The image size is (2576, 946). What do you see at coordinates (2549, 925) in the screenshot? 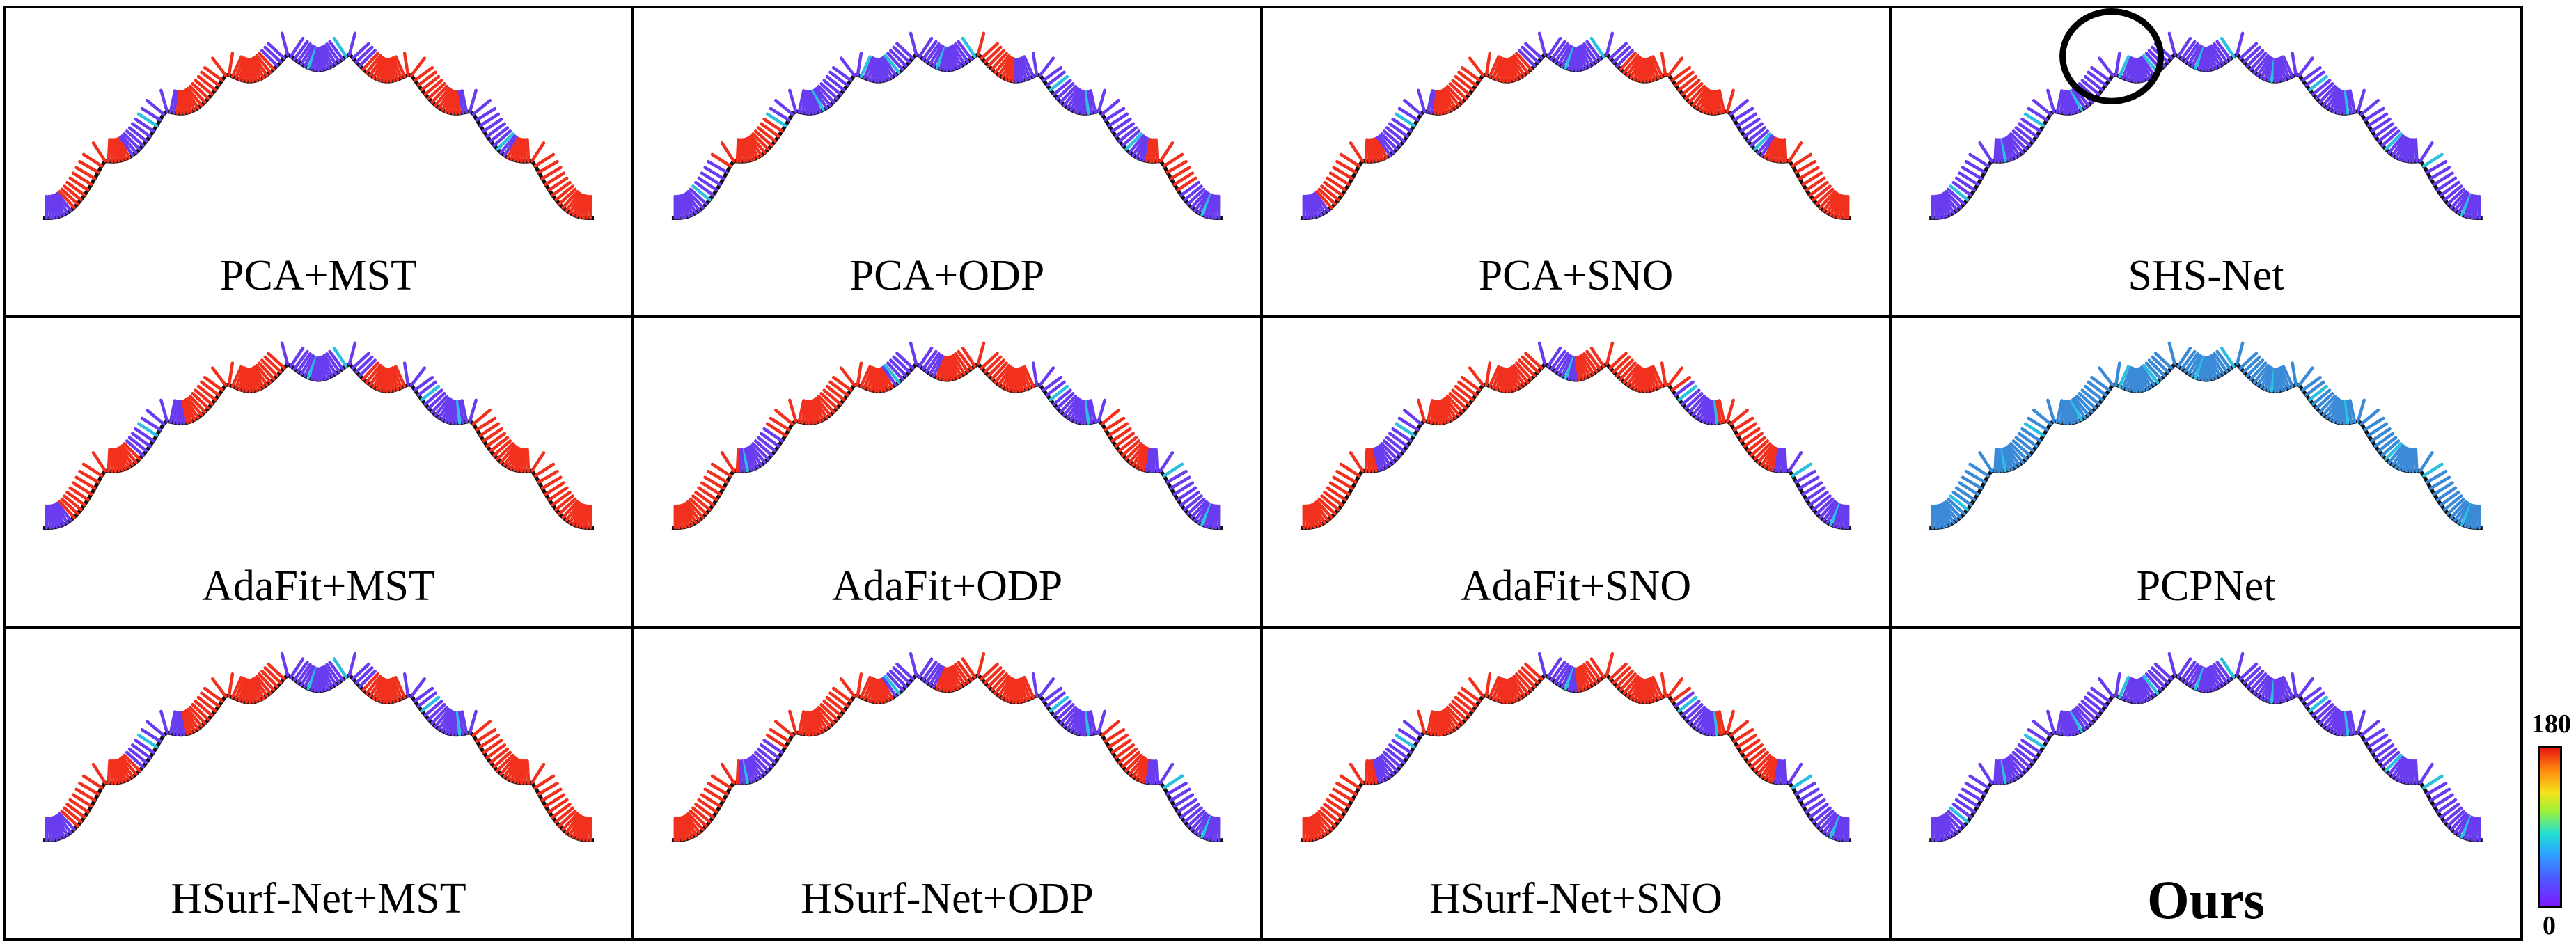
I see `colorbar-min-label: 0` at bounding box center [2549, 925].